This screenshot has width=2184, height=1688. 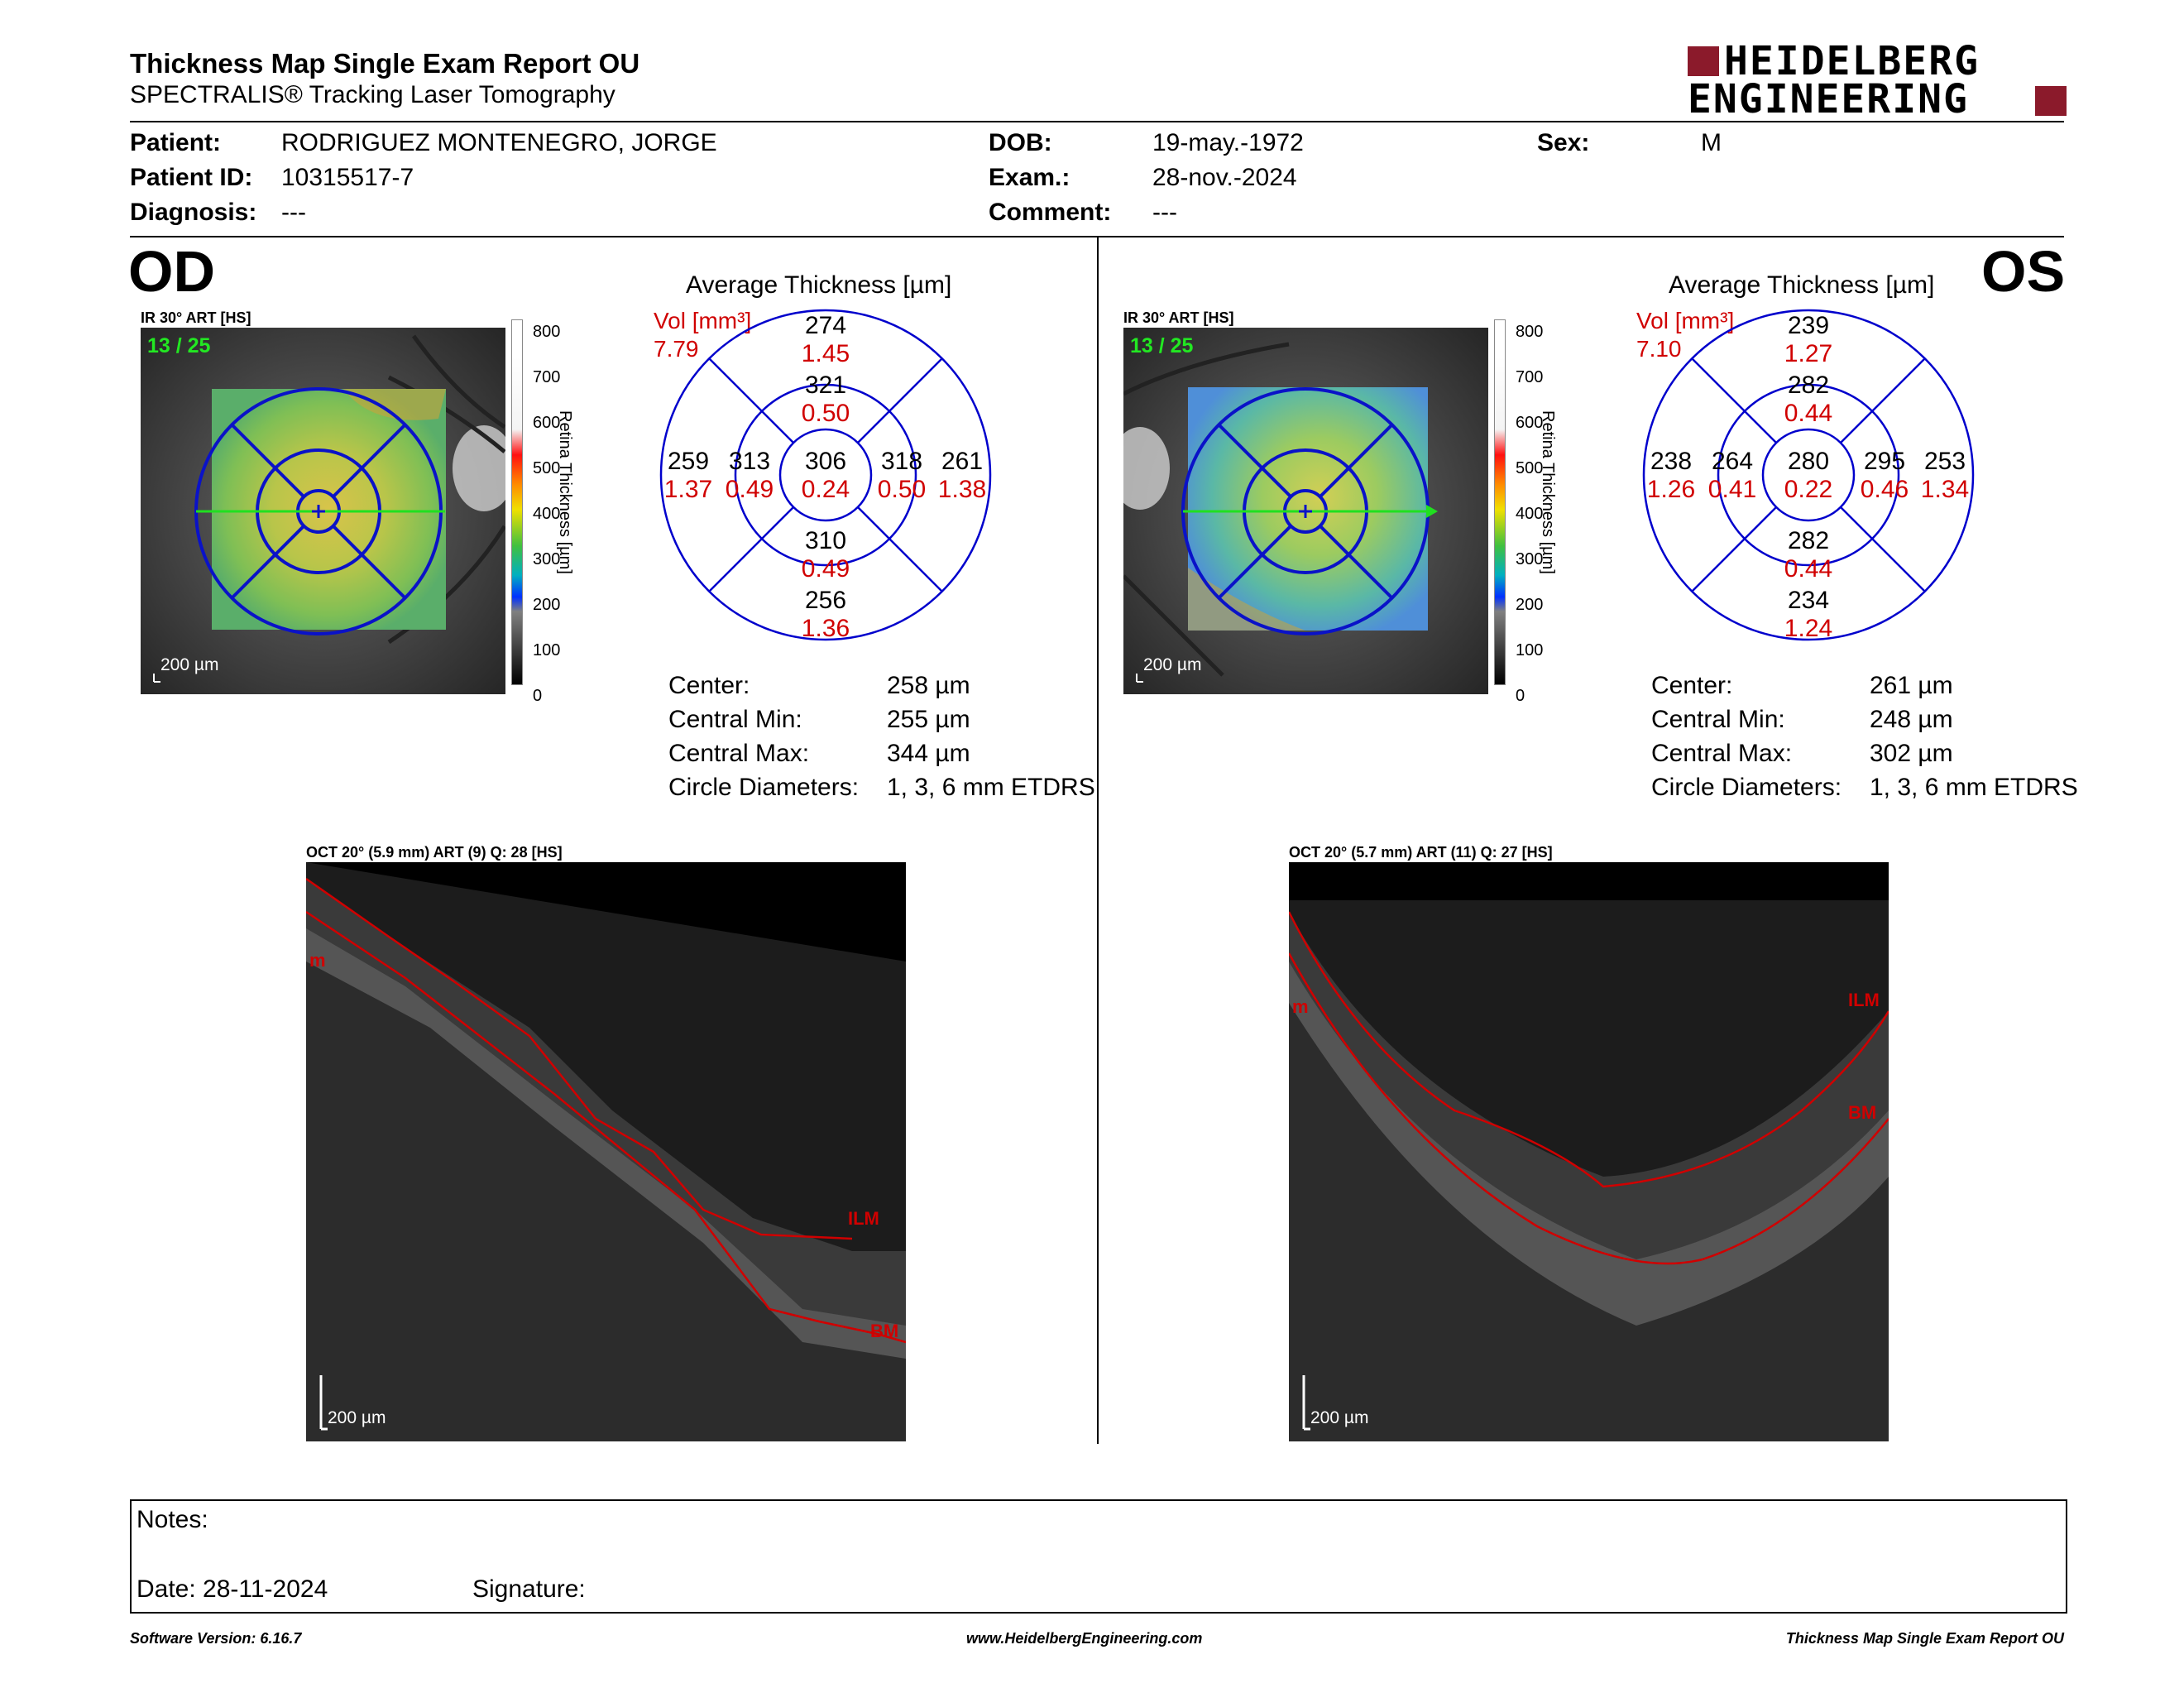 I want to click on od-fundus-scale: 200 µm, so click(x=189, y=664).